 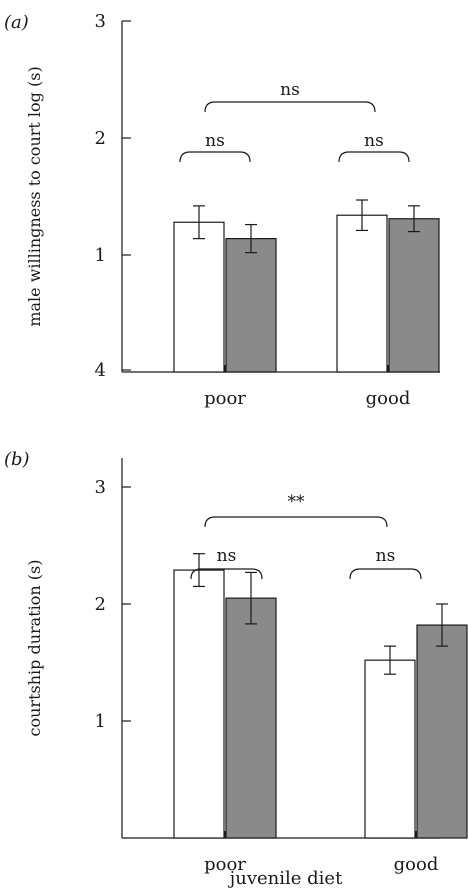 I want to click on significance-label: **, so click(x=297, y=502).